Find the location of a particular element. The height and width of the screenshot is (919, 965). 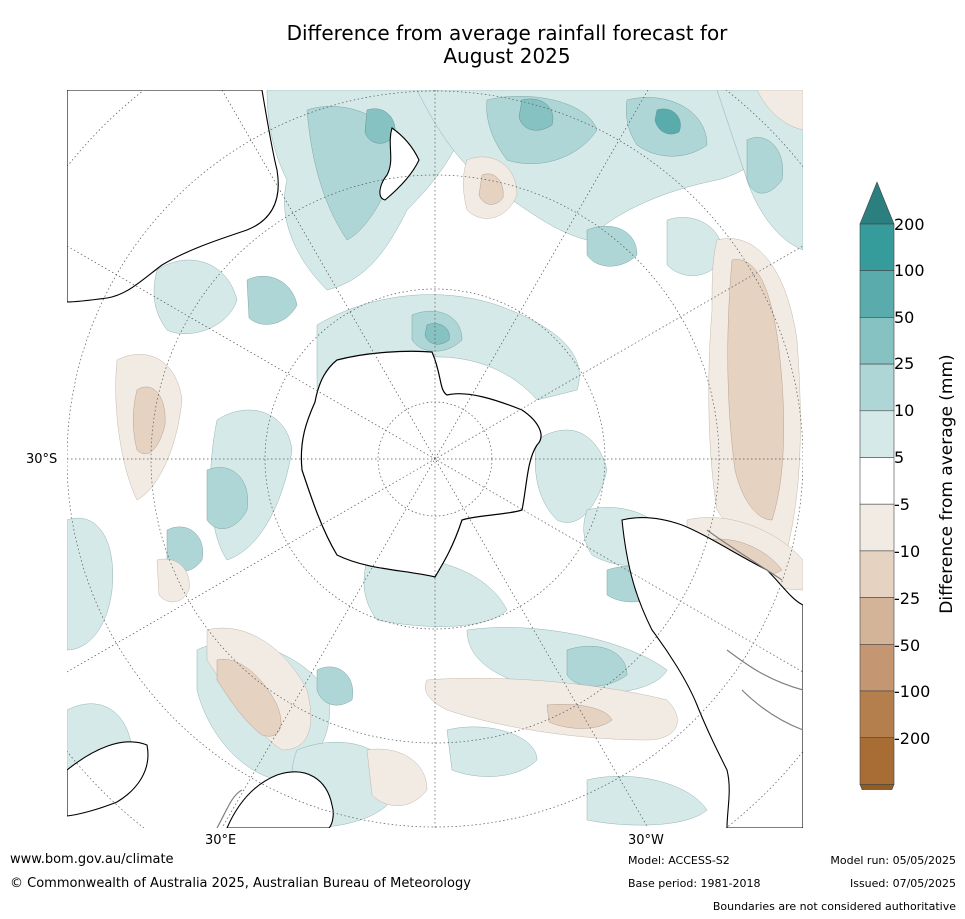

colorbar-extend-max is located at coordinates (877, 203).